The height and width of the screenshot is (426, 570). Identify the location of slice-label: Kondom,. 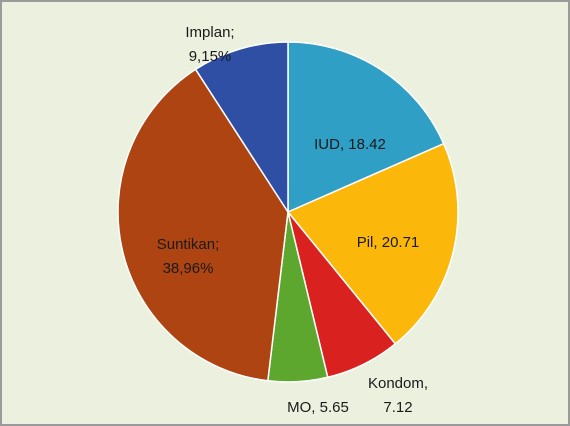
(398, 383).